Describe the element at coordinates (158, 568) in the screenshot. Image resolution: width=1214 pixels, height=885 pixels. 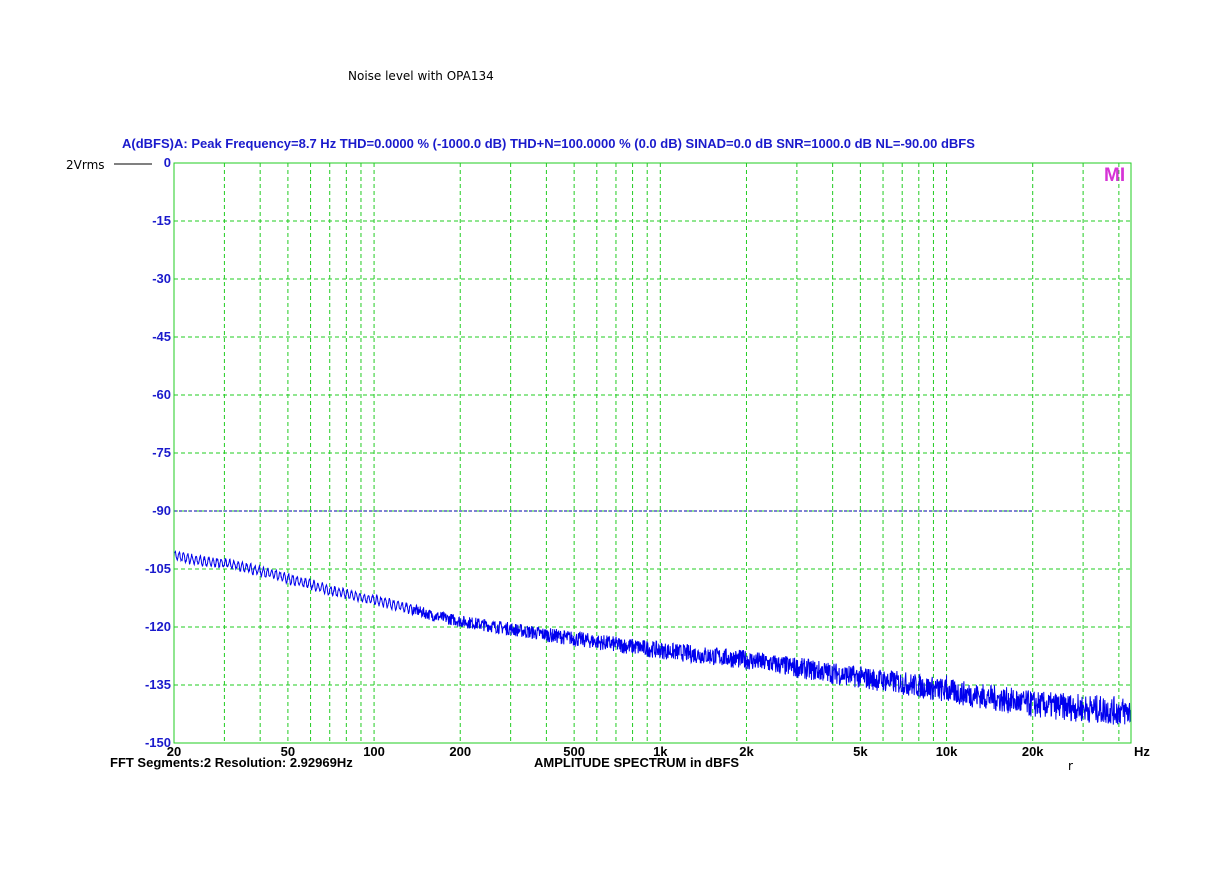
I see `y-tick-label: -105` at that location.